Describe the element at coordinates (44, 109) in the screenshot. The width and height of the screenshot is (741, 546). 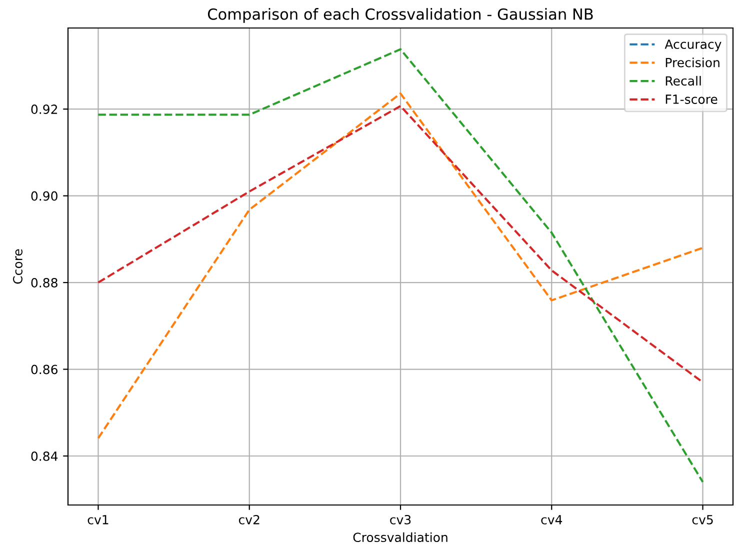
I see `y-tick-label: 0.92` at that location.